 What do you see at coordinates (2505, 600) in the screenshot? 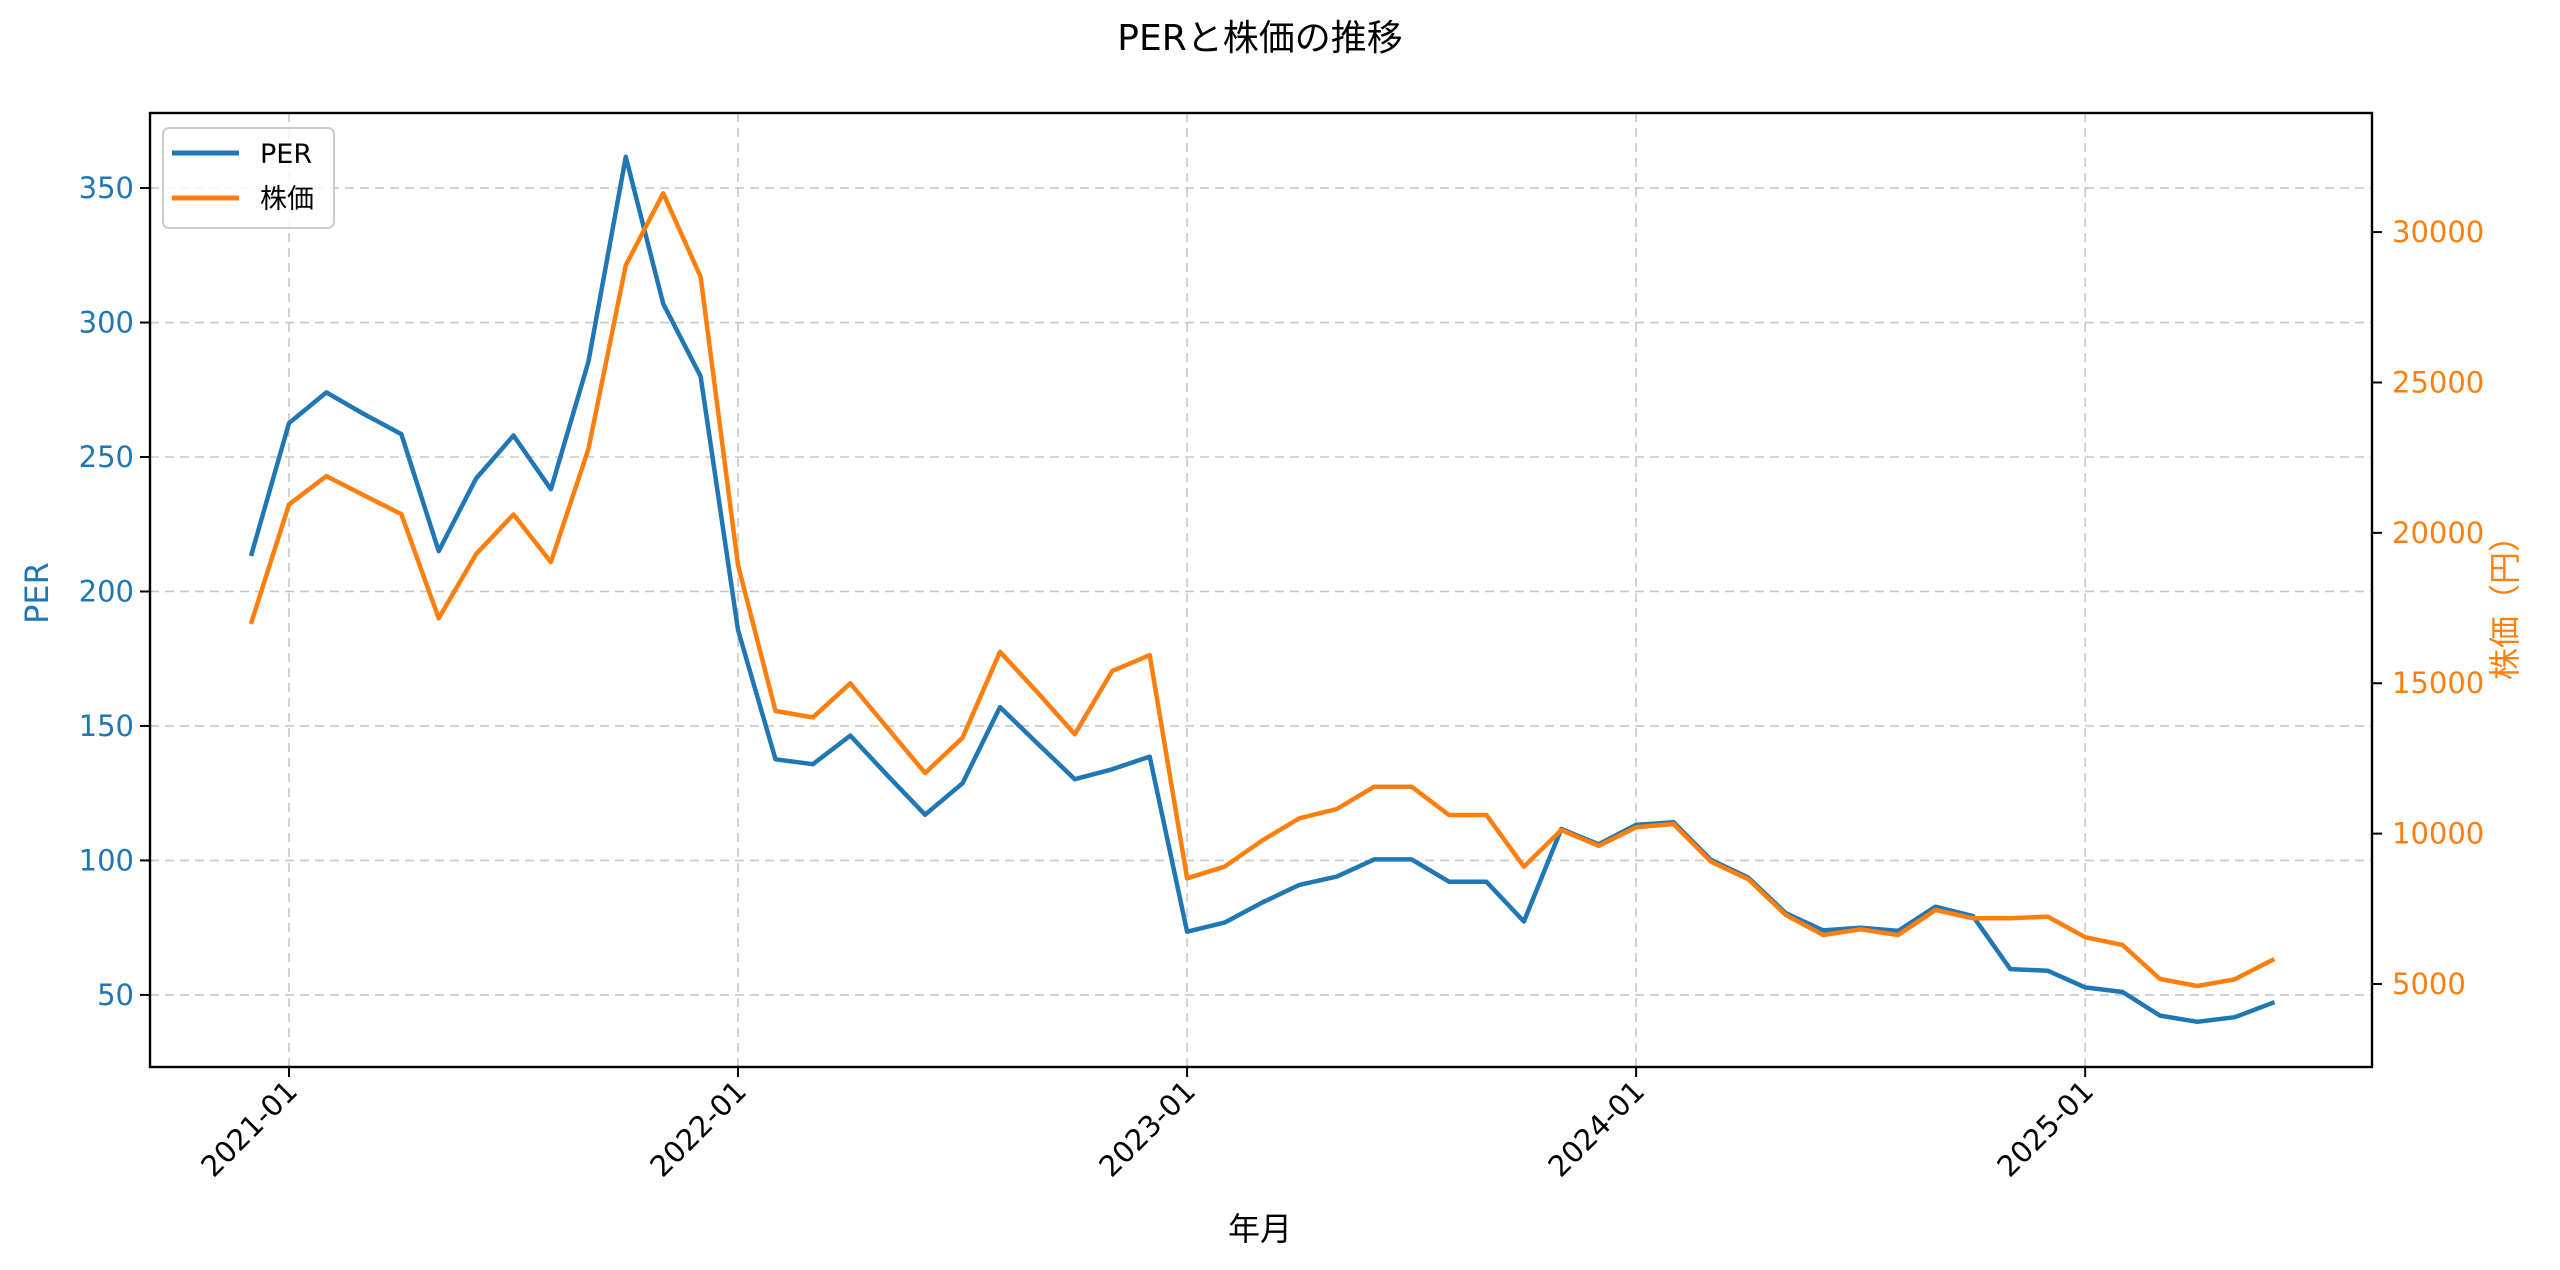
I see `y-axis-label-right: 株価（円）` at bounding box center [2505, 600].